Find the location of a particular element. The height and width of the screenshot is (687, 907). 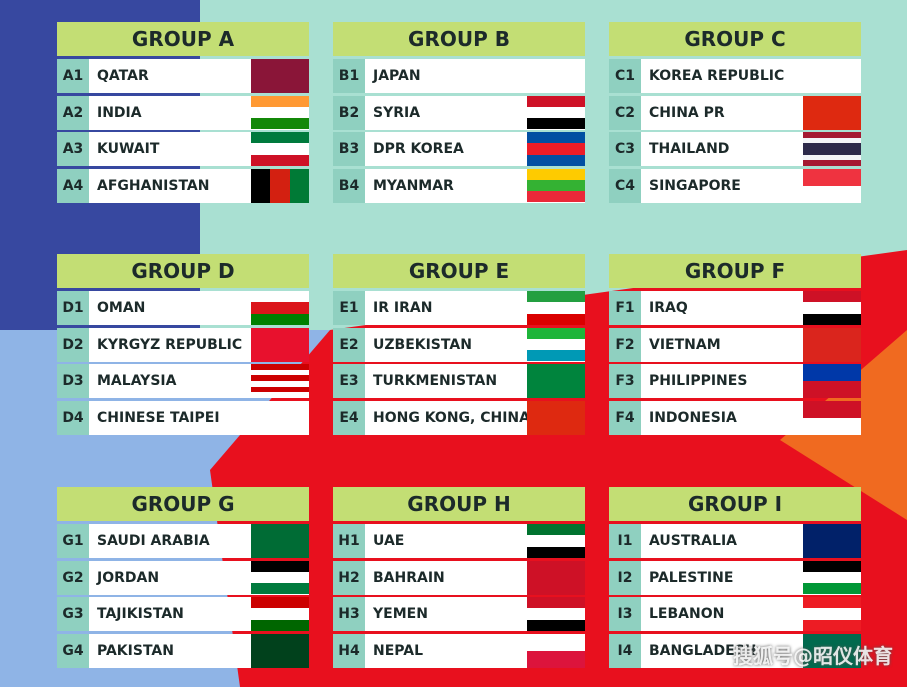

team-row: G1 SAUDI ARABIA is located at coordinates (183, 541).